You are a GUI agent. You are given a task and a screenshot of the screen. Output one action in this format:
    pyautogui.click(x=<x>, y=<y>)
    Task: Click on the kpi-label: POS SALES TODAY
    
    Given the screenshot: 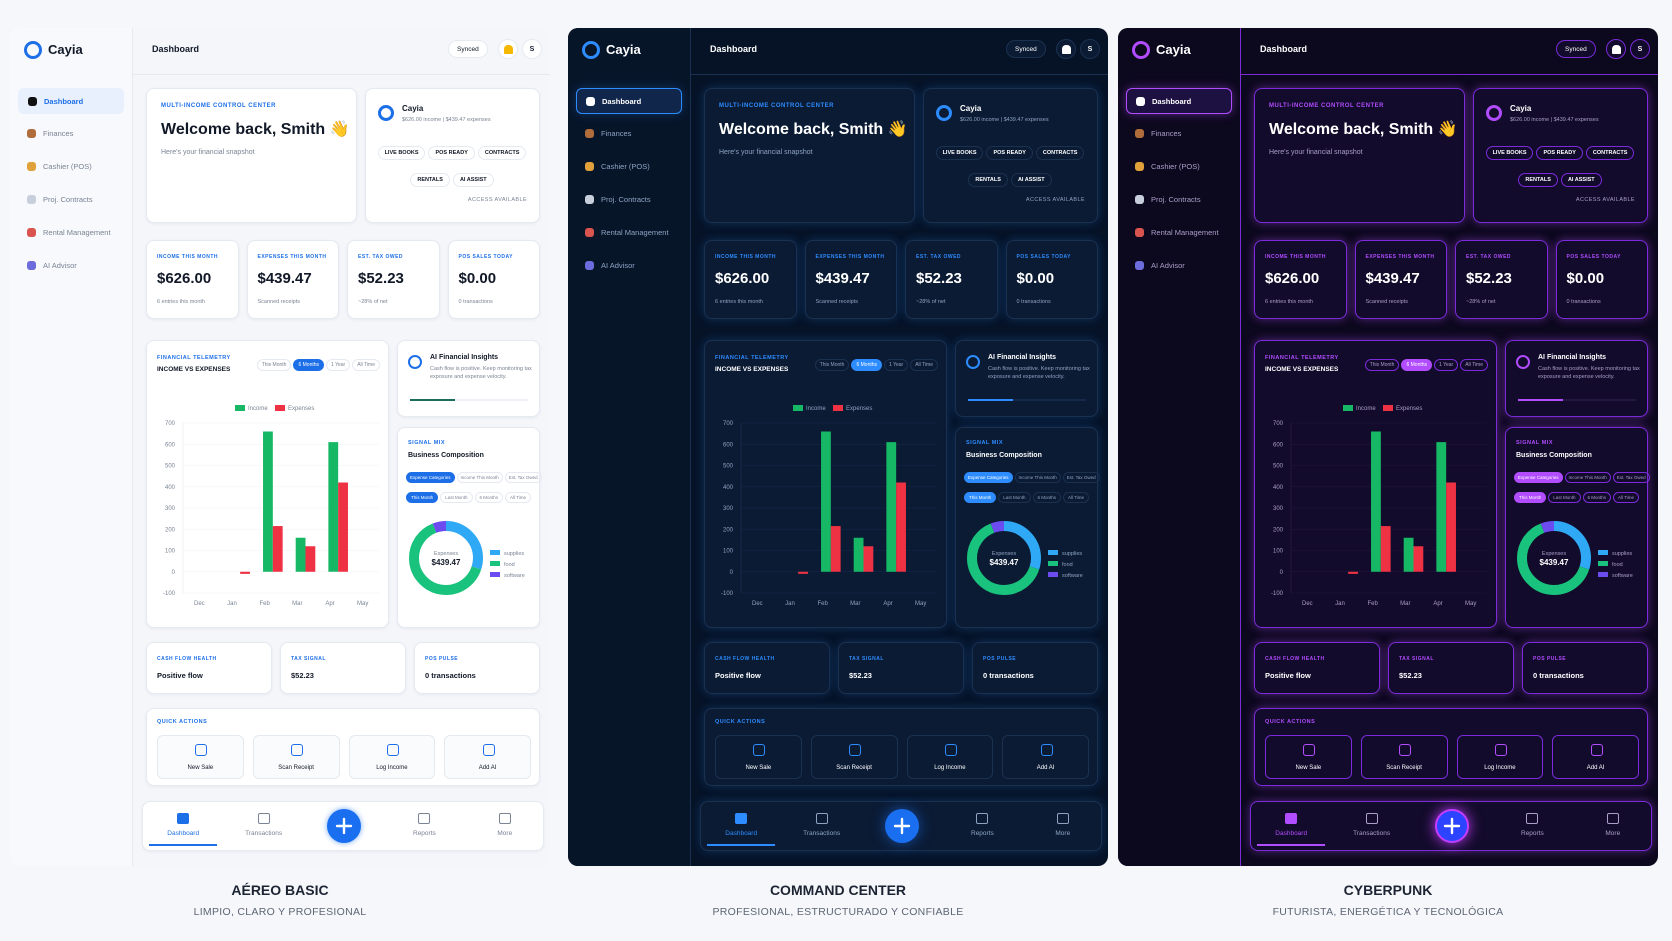 What is the action you would take?
    pyautogui.click(x=485, y=257)
    